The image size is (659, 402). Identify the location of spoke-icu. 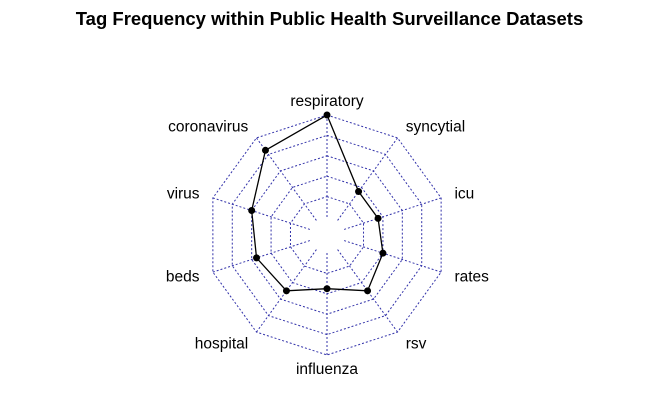
(392, 213).